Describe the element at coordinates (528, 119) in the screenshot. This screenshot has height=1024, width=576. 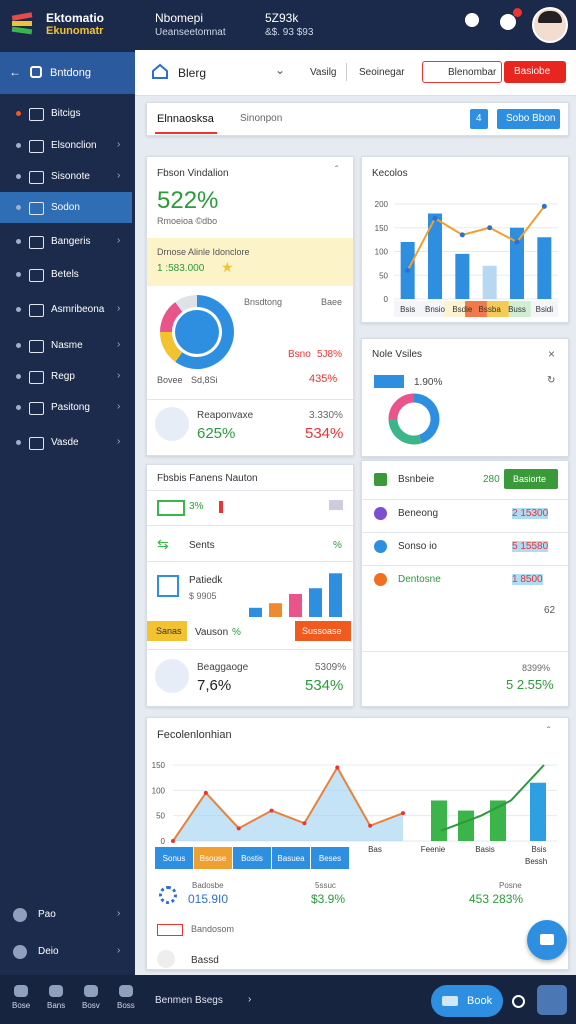
I see `tab-button: Sobo Bbon` at that location.